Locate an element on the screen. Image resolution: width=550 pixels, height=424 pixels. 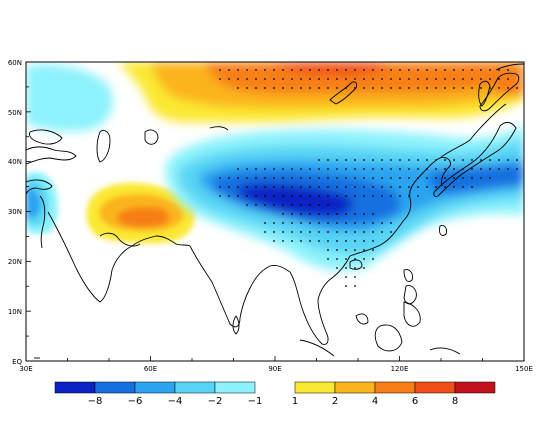
colorbar-label-pos2: 2 is located at coordinates (335, 401).